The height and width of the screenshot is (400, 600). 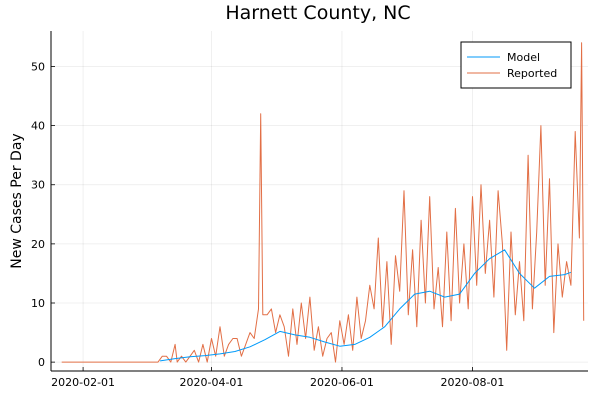 I want to click on x-tick-label: 2020-06-01, so click(x=342, y=382).